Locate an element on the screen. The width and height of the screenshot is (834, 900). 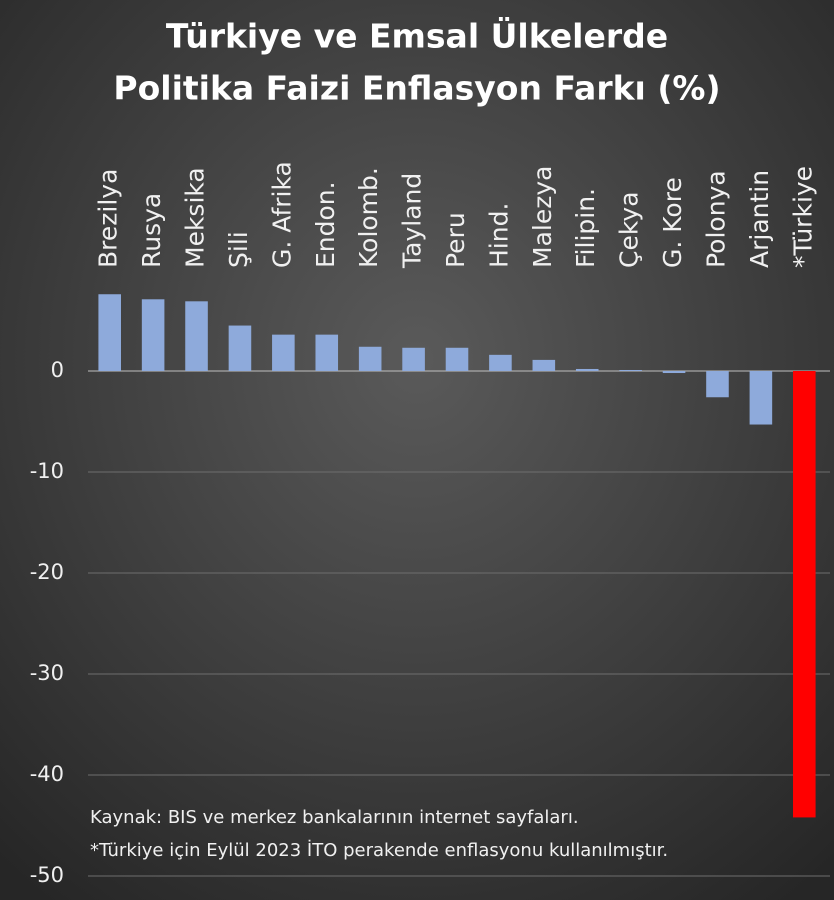
x-tick-label: Endon. is located at coordinates (325, 224).